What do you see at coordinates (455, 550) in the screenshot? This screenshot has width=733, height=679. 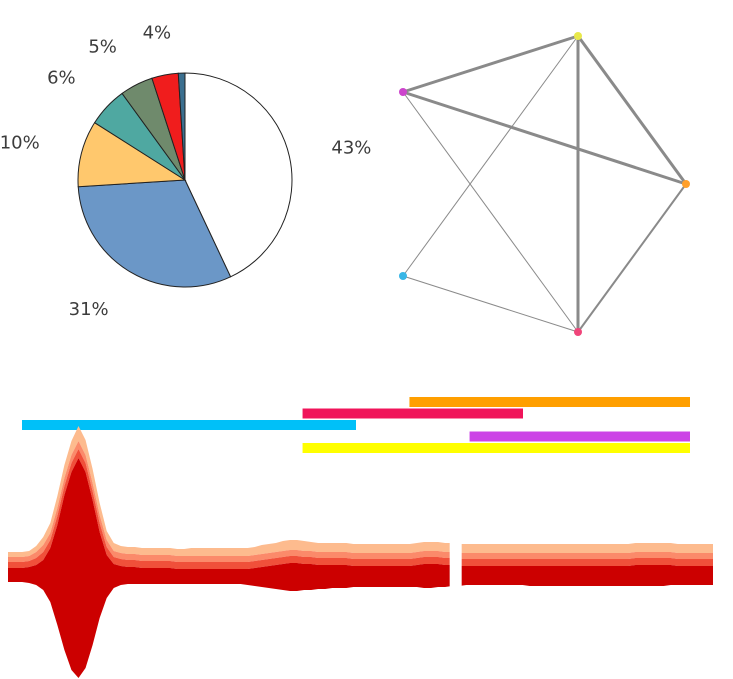 I see `area-gap` at bounding box center [455, 550].